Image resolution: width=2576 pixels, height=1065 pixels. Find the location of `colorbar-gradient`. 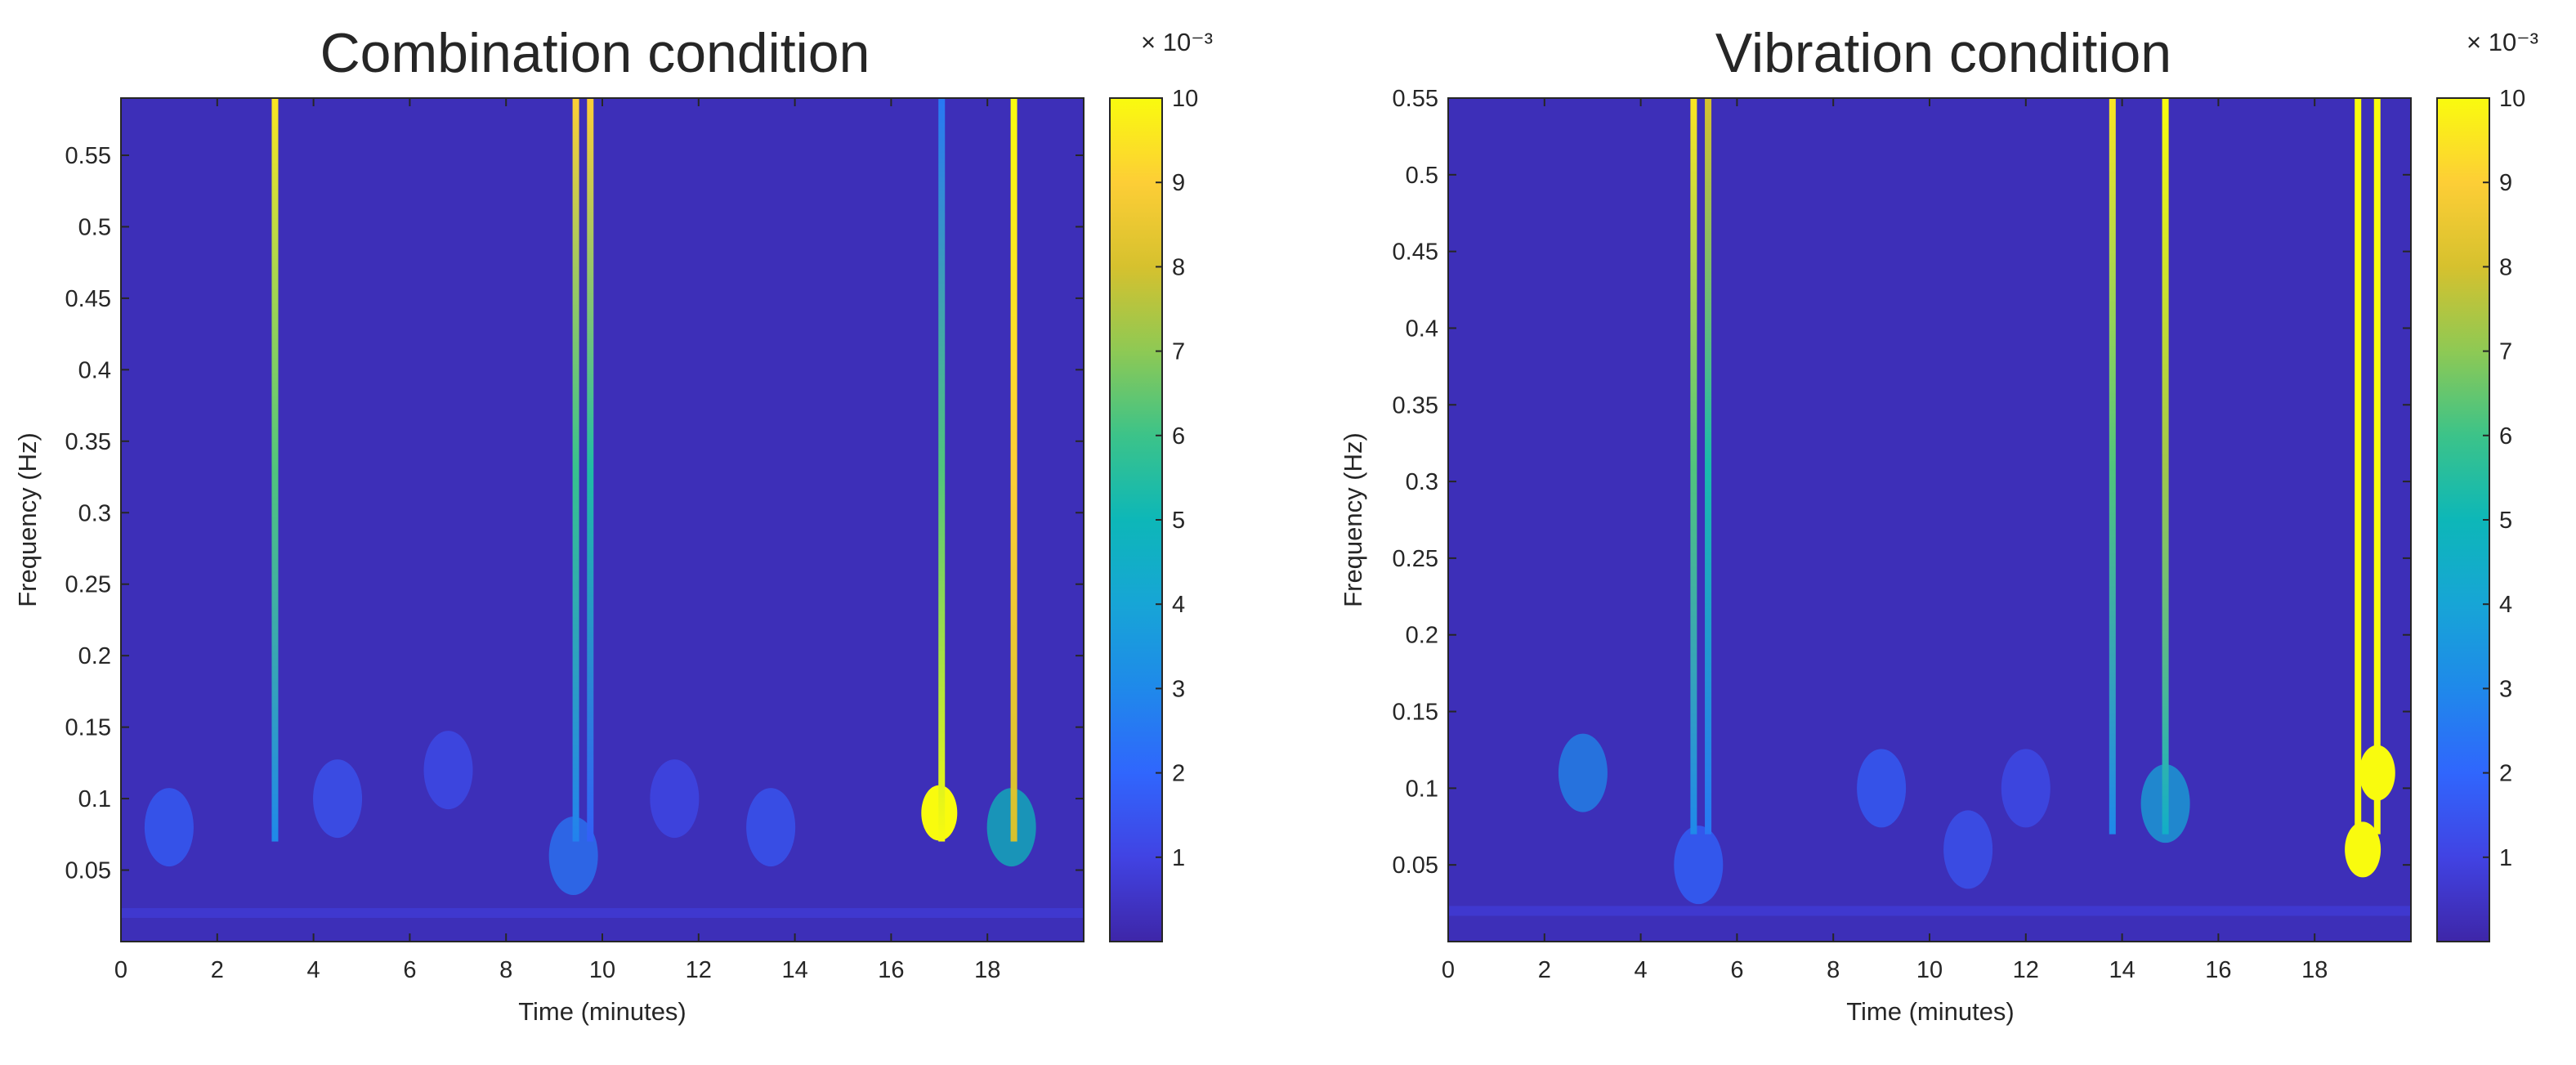

colorbar-gradient is located at coordinates (2463, 520).